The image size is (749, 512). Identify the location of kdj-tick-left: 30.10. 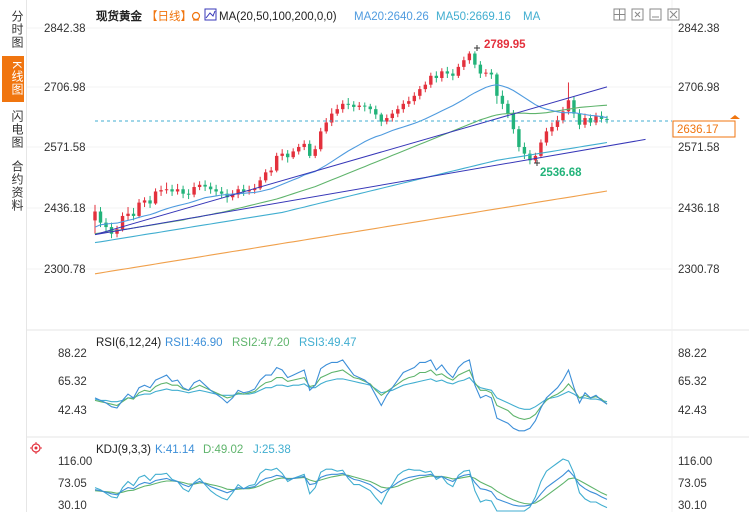
(72, 506).